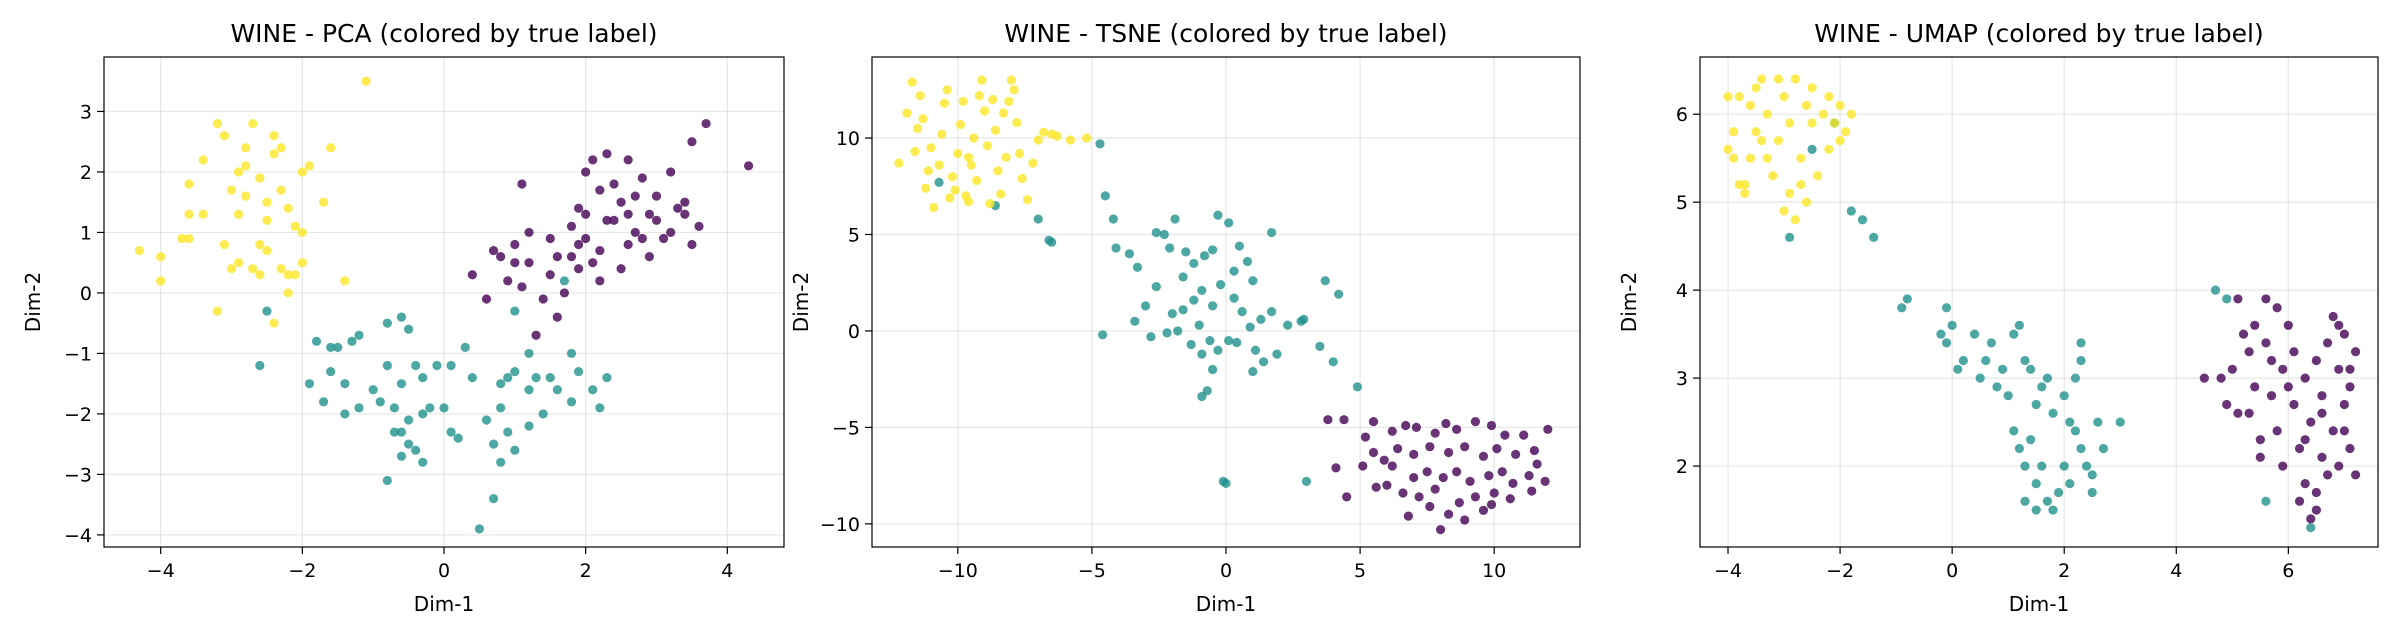  What do you see at coordinates (33, 302) in the screenshot?
I see `y-axis-label: Dim-2` at bounding box center [33, 302].